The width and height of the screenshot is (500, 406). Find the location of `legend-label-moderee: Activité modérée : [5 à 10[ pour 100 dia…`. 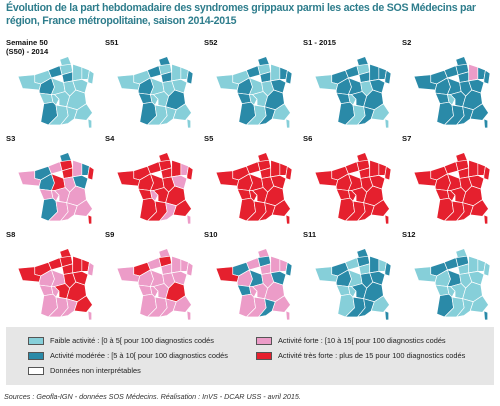

legend-label-moderee: Activité modérée : [5 à 10[ pour 100 dia… is located at coordinates (139, 355).